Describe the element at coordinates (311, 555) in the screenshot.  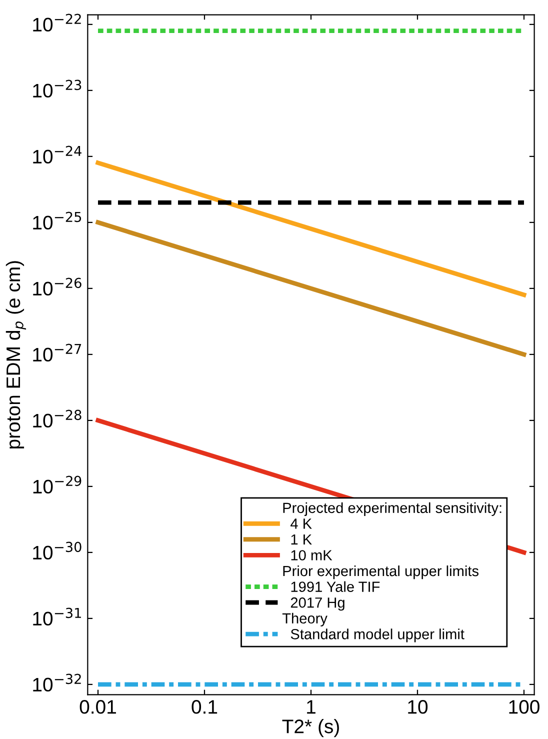
I see `legend-label: 10 mK` at that location.